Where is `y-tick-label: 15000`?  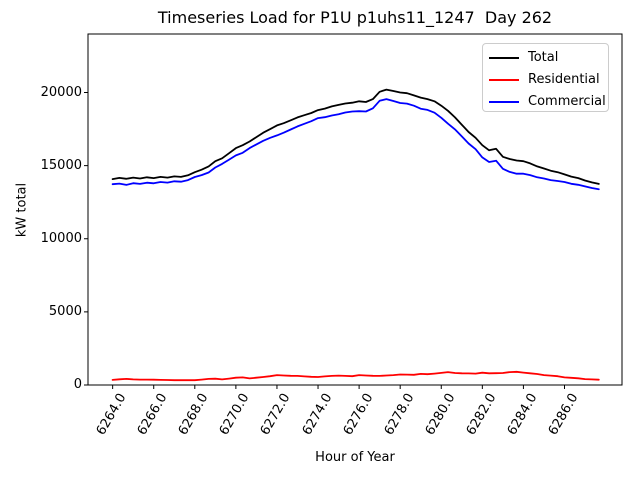 y-tick-label: 15000 is located at coordinates (61, 165).